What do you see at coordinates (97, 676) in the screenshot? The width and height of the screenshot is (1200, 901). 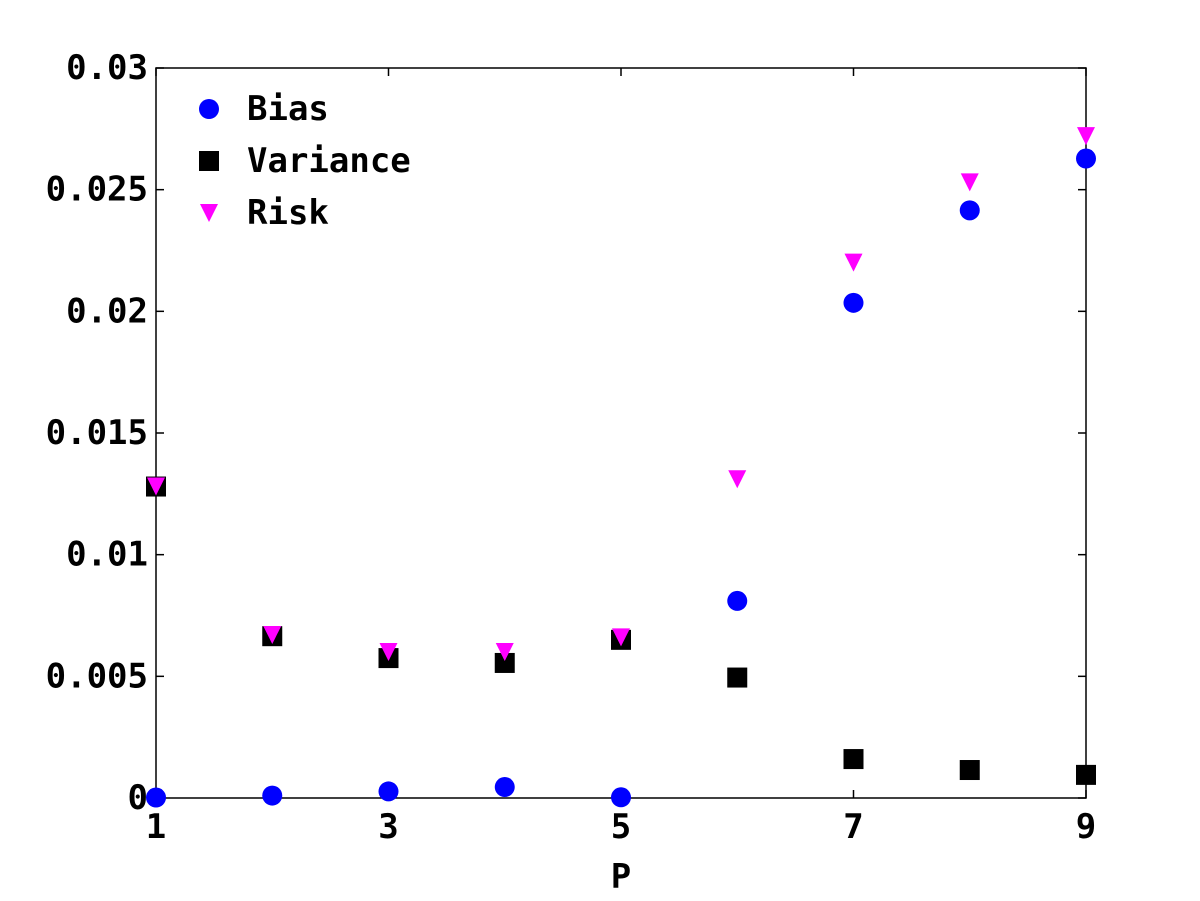 I see `y-tick-label: 0.005` at bounding box center [97, 676].